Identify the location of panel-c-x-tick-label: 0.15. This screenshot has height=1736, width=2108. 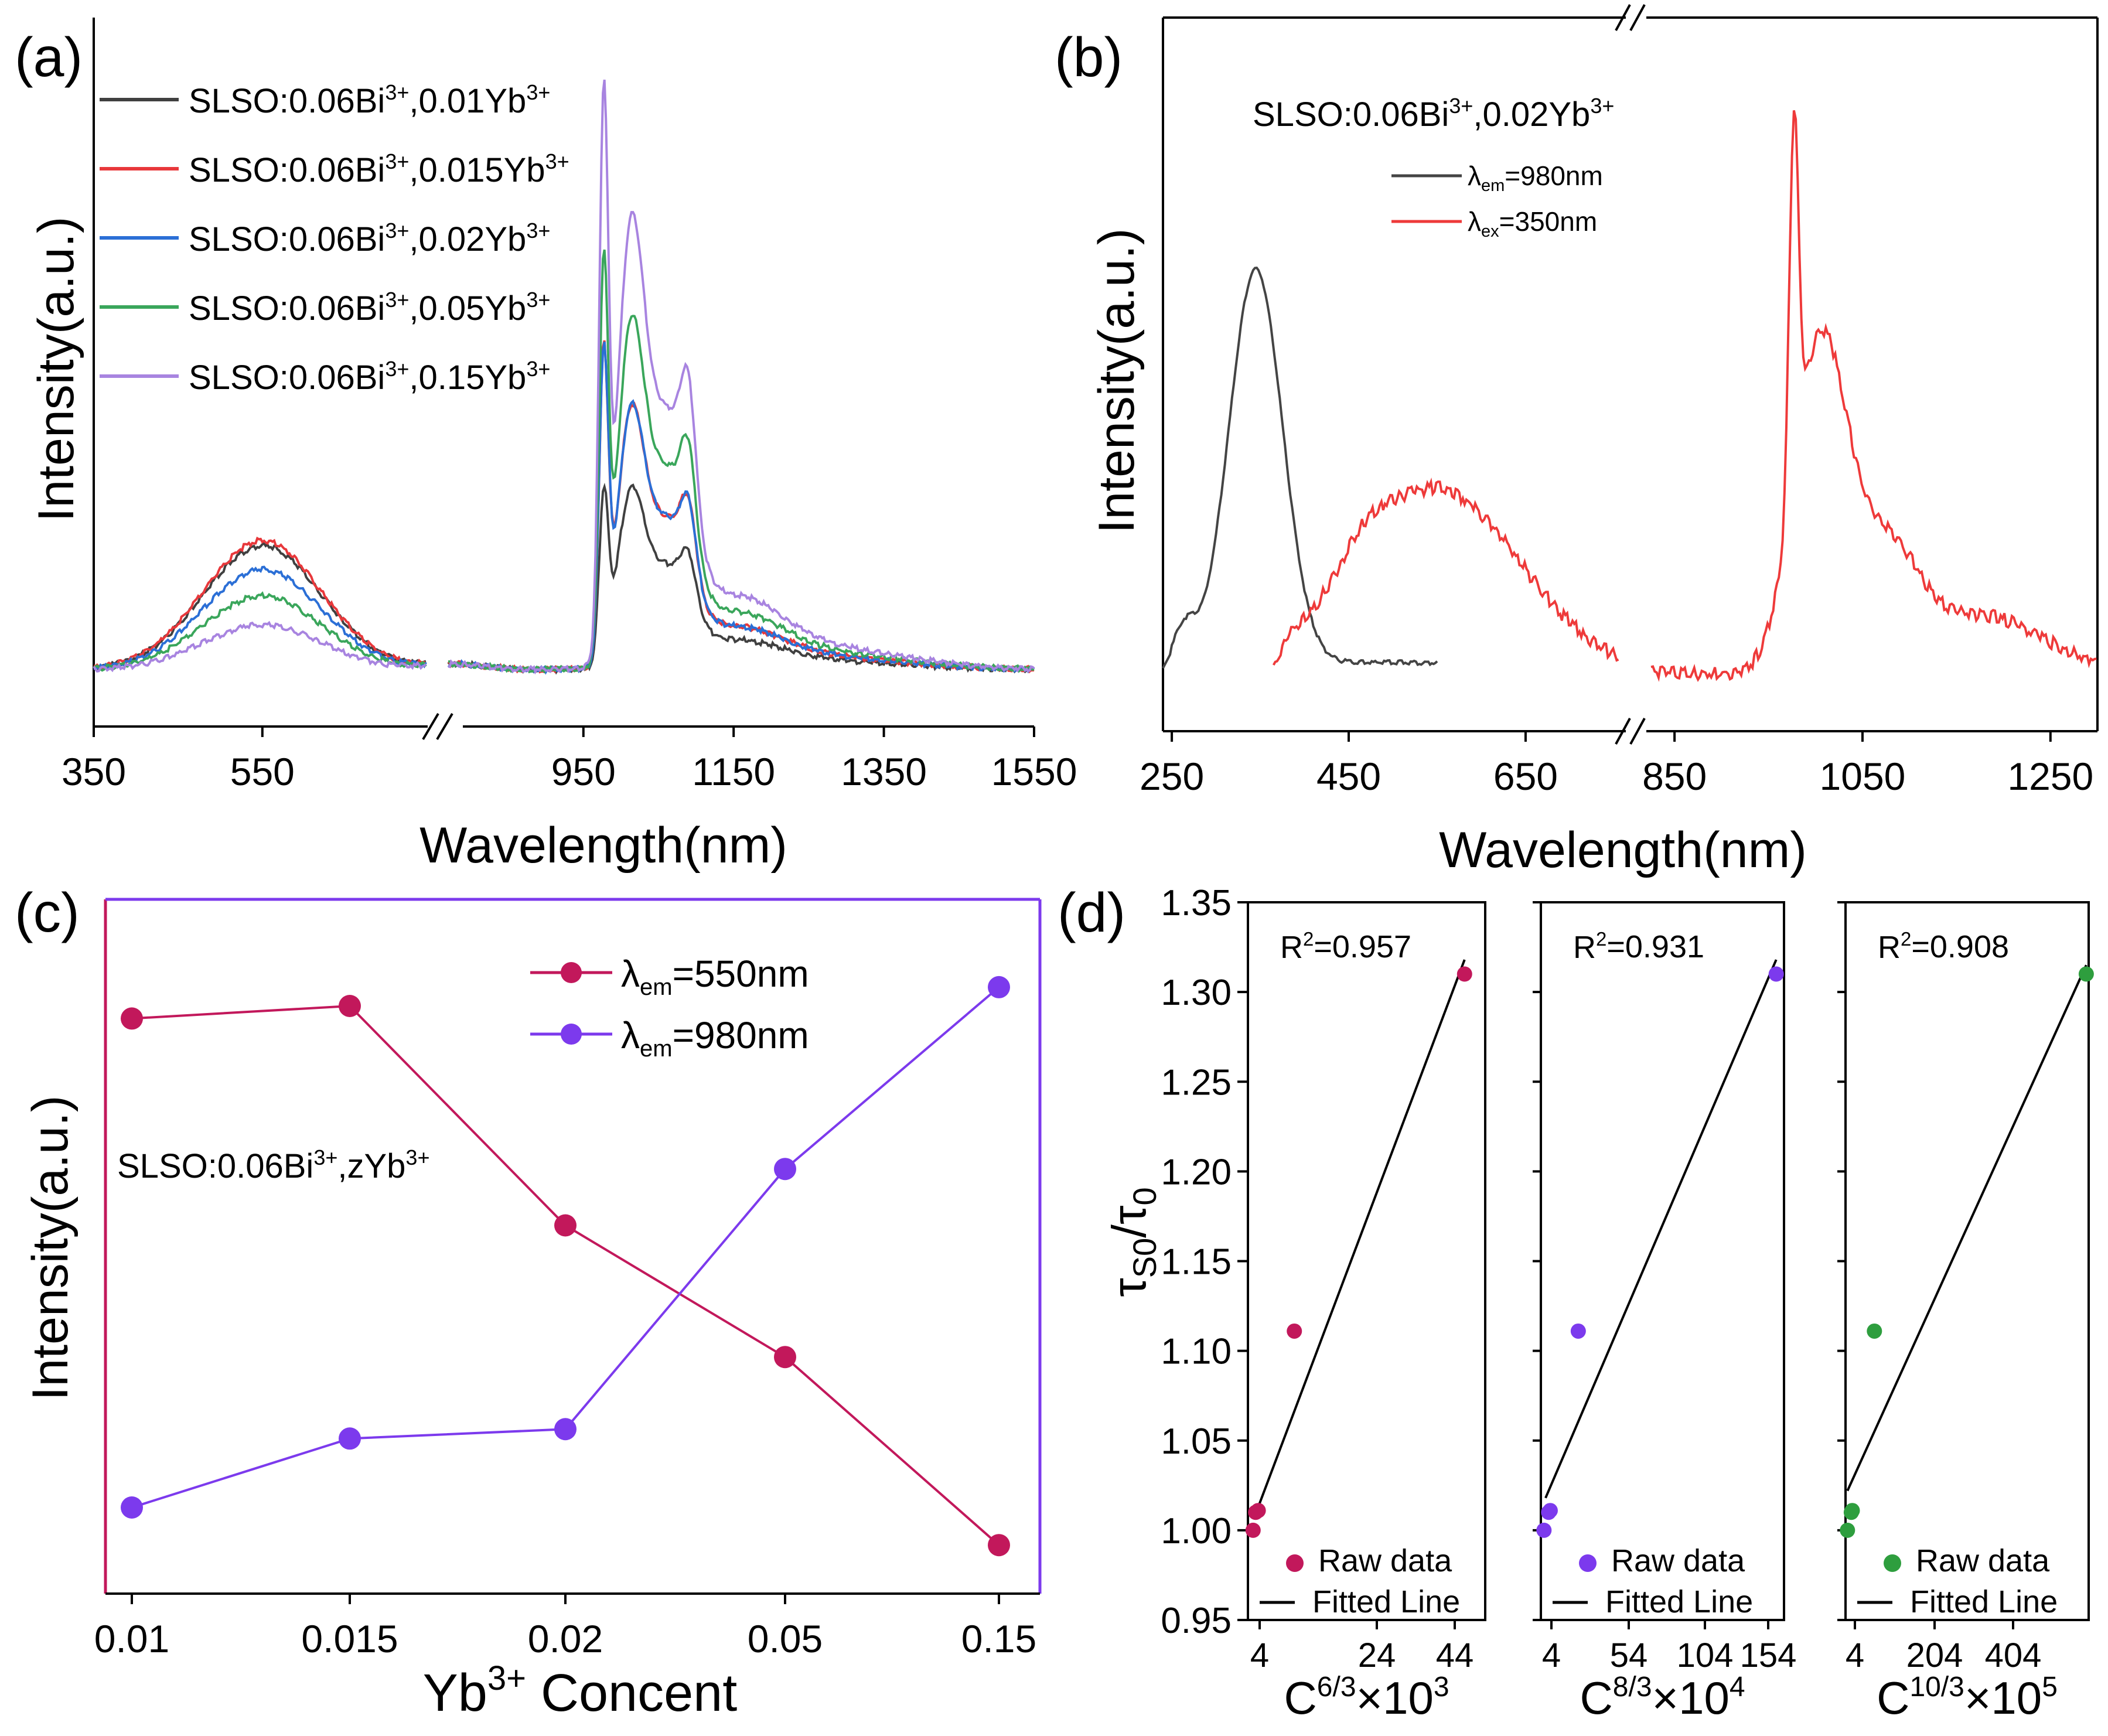
(998, 1638).